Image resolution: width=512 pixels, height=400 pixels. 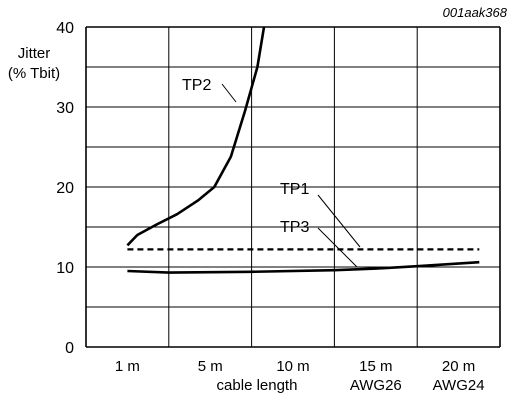 I want to click on annotation-leader-tp3, so click(x=337, y=247).